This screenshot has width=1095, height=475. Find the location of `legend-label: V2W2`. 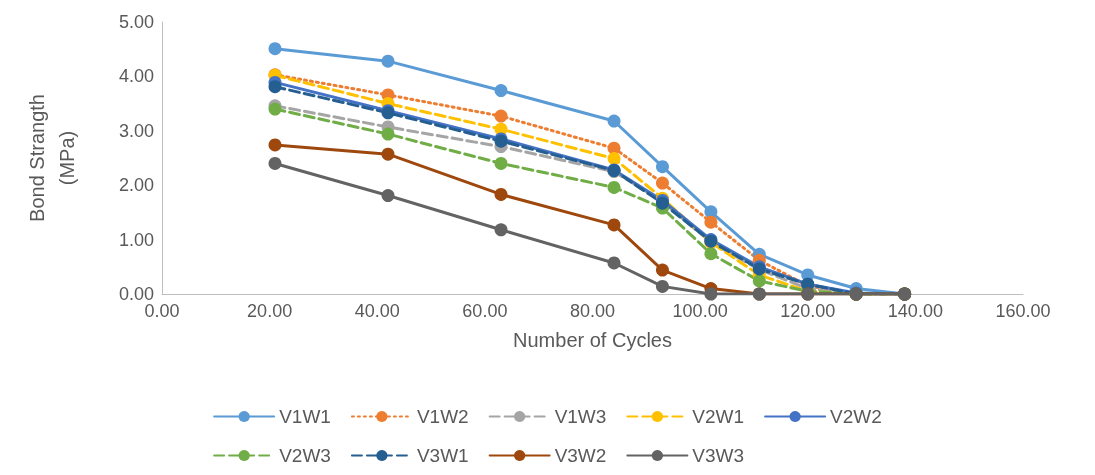

legend-label: V2W2 is located at coordinates (856, 416).